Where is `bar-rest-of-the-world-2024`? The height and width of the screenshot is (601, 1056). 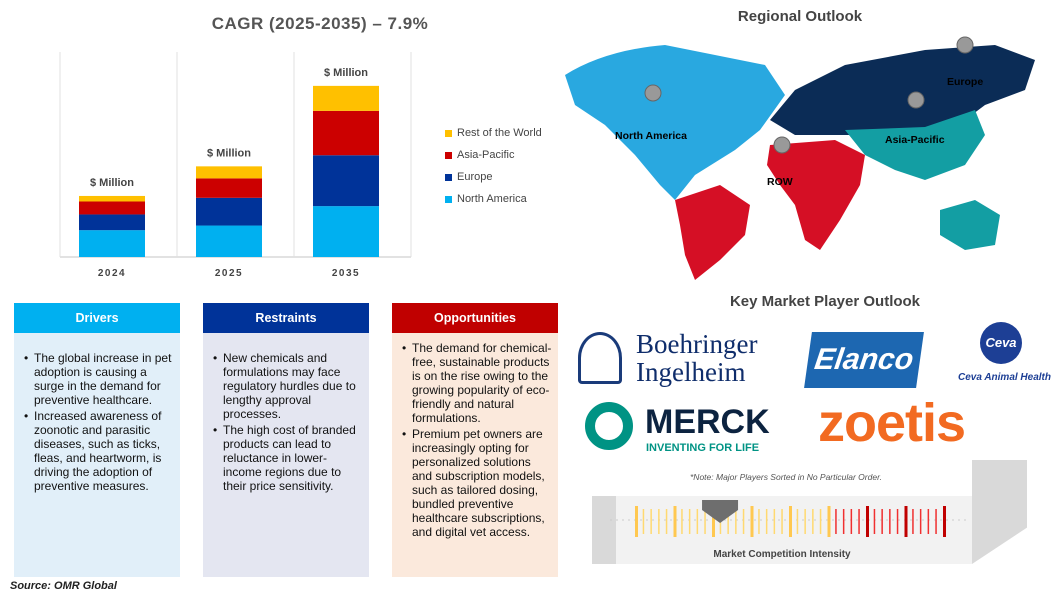
bar-rest-of-the-world-2024 is located at coordinates (112, 198).